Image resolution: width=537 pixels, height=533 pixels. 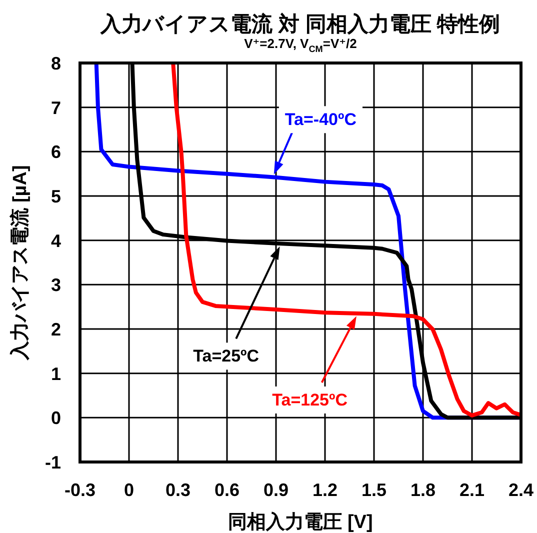 I want to click on y-tick-label: 6, so click(x=55, y=152).